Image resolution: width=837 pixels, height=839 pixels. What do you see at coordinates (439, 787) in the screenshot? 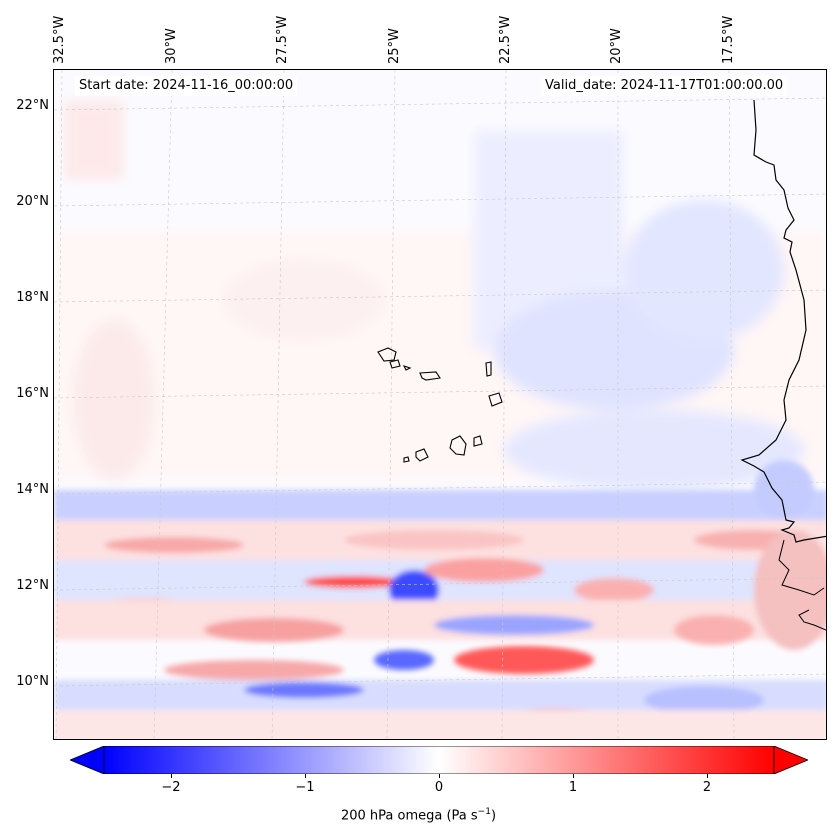
I see `colorbar-tick-label-0: 0` at bounding box center [439, 787].